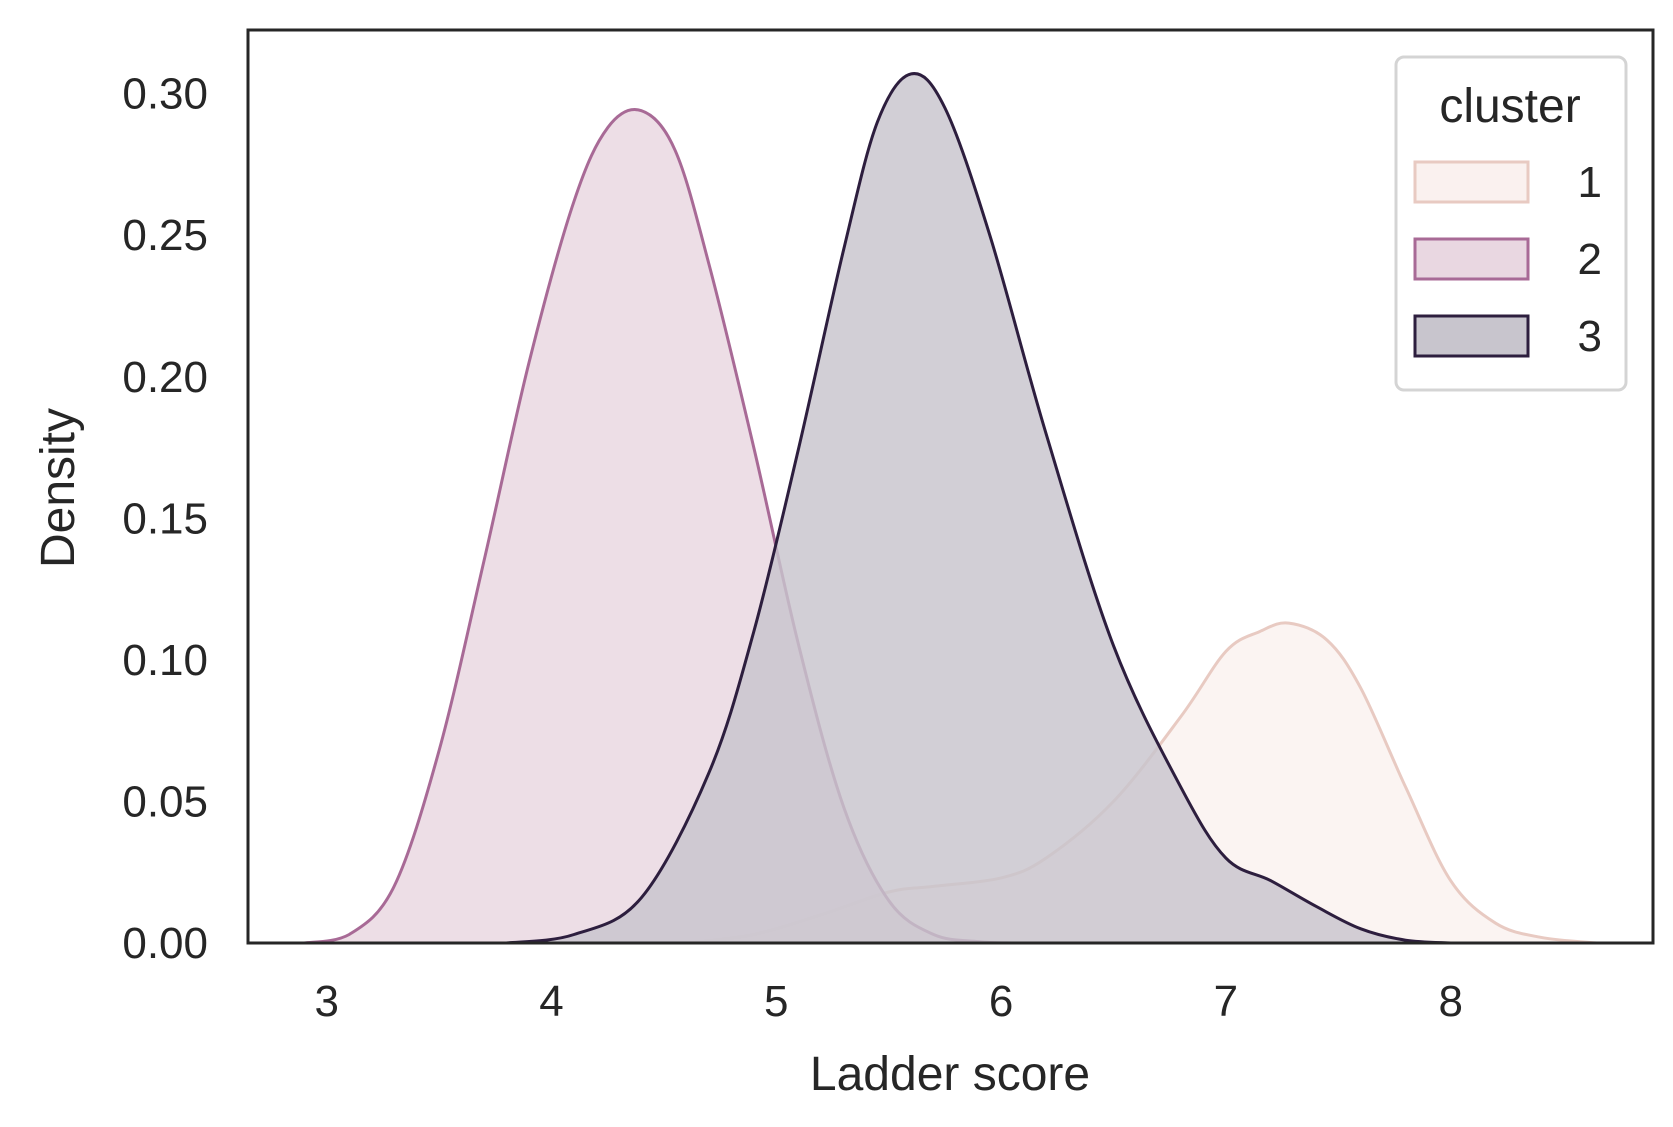 The width and height of the screenshot is (1673, 1127). Describe the element at coordinates (1226, 1001) in the screenshot. I see `x-tick-label: 7` at that location.